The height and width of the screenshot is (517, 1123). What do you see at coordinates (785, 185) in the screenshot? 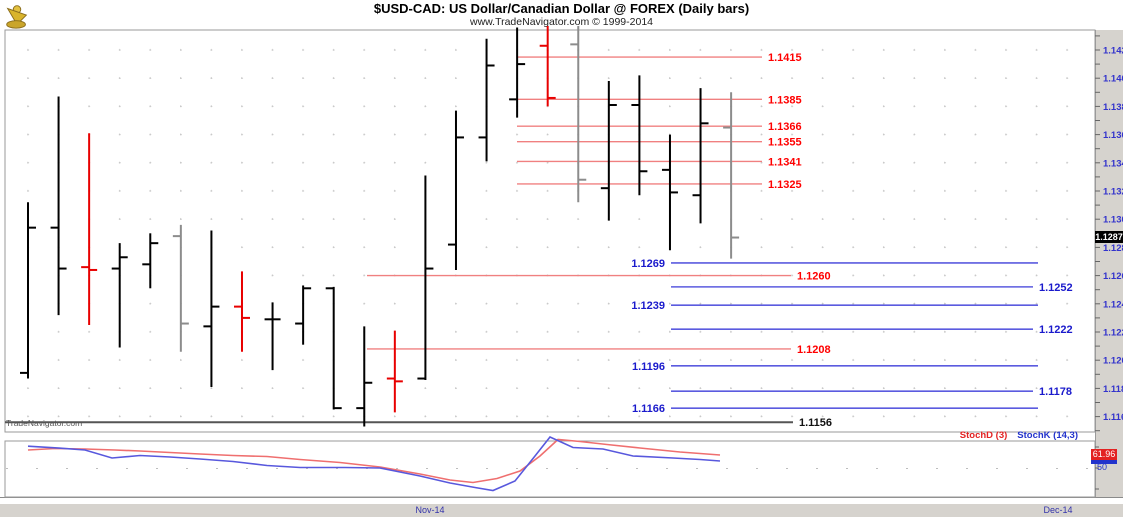
I see `resistance-label: 1.1325` at bounding box center [785, 185].